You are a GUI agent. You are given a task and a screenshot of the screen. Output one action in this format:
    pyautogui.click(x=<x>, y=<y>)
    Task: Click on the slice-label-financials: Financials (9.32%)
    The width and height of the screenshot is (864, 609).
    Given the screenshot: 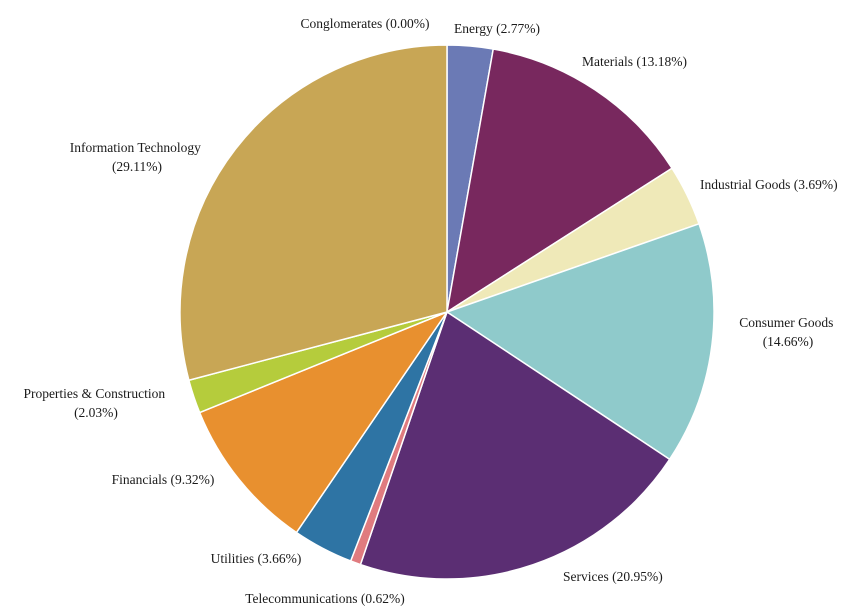 What is the action you would take?
    pyautogui.click(x=163, y=479)
    